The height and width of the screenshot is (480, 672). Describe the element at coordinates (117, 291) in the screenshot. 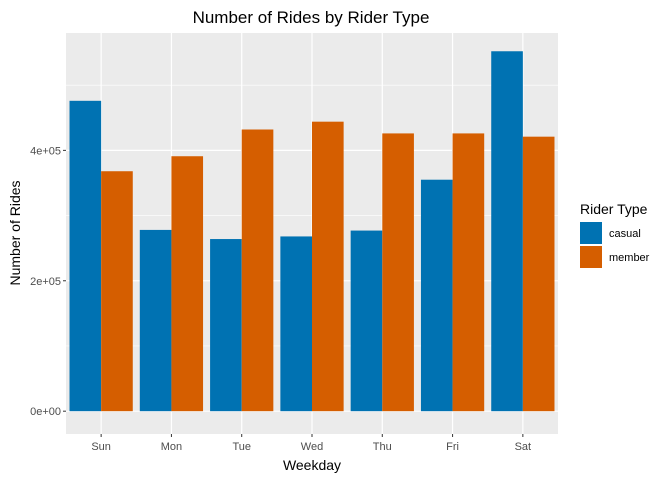

I see `bar-member-sun` at that location.